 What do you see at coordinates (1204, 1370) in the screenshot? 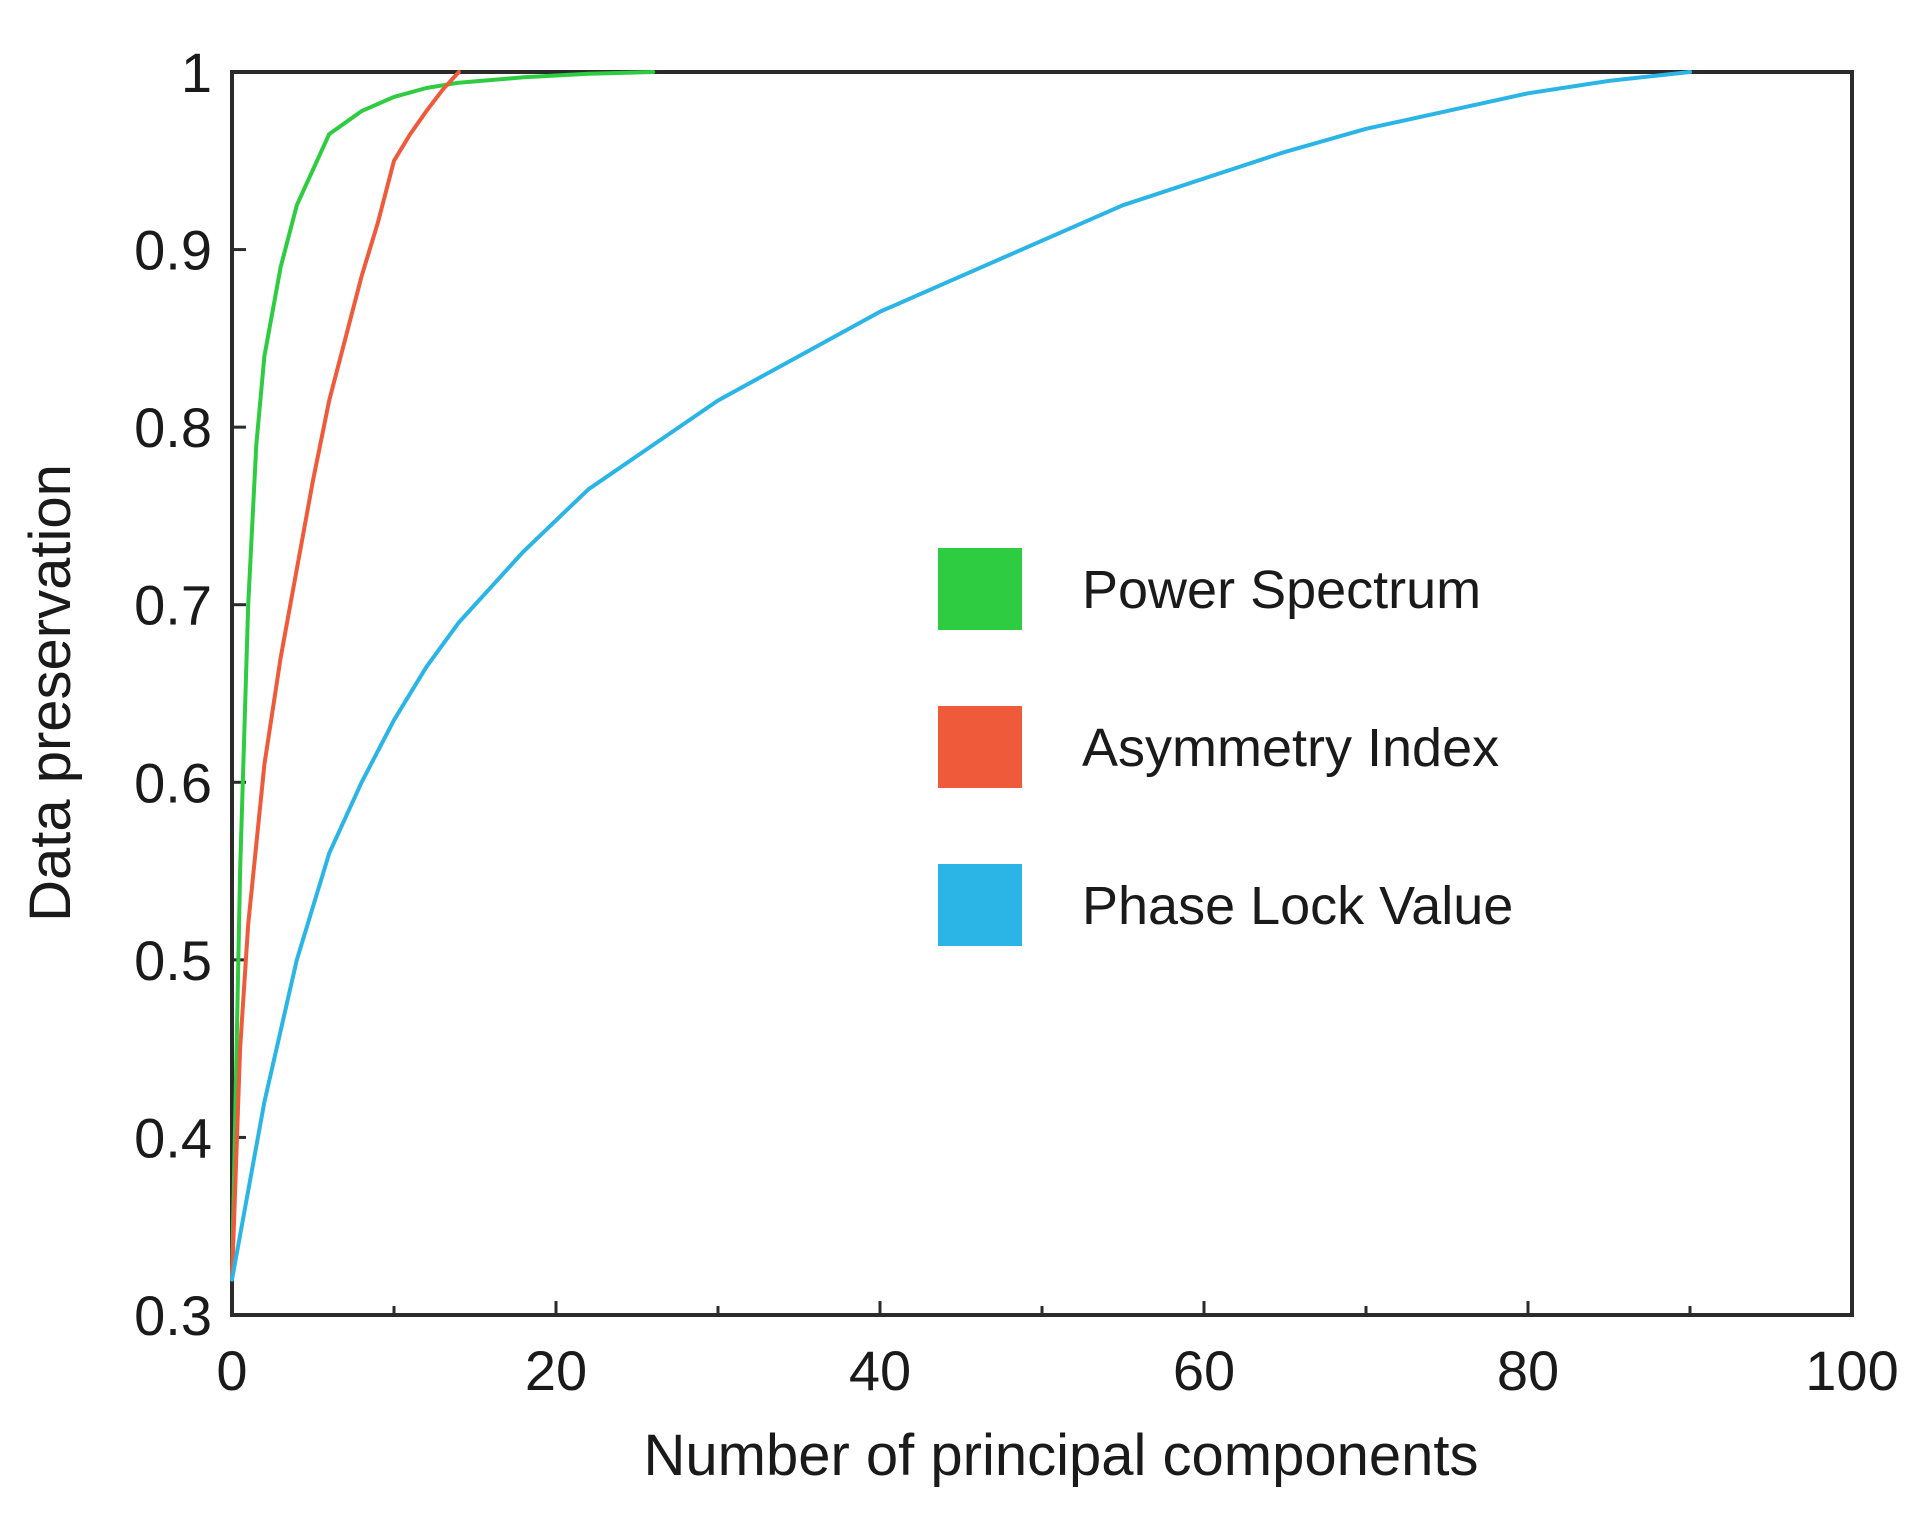
I see `x-tick-label-60: 60` at bounding box center [1204, 1370].